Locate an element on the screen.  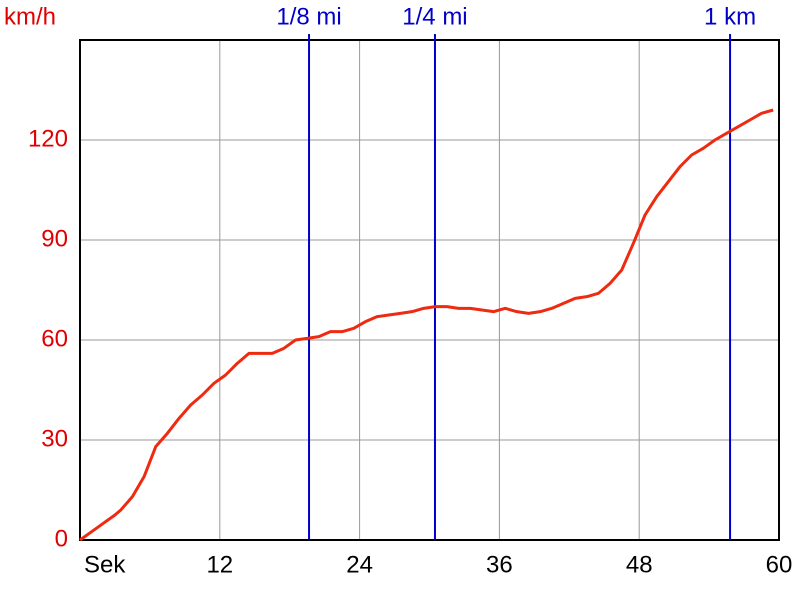
y-tick-label: 120 is located at coordinates (48, 138).